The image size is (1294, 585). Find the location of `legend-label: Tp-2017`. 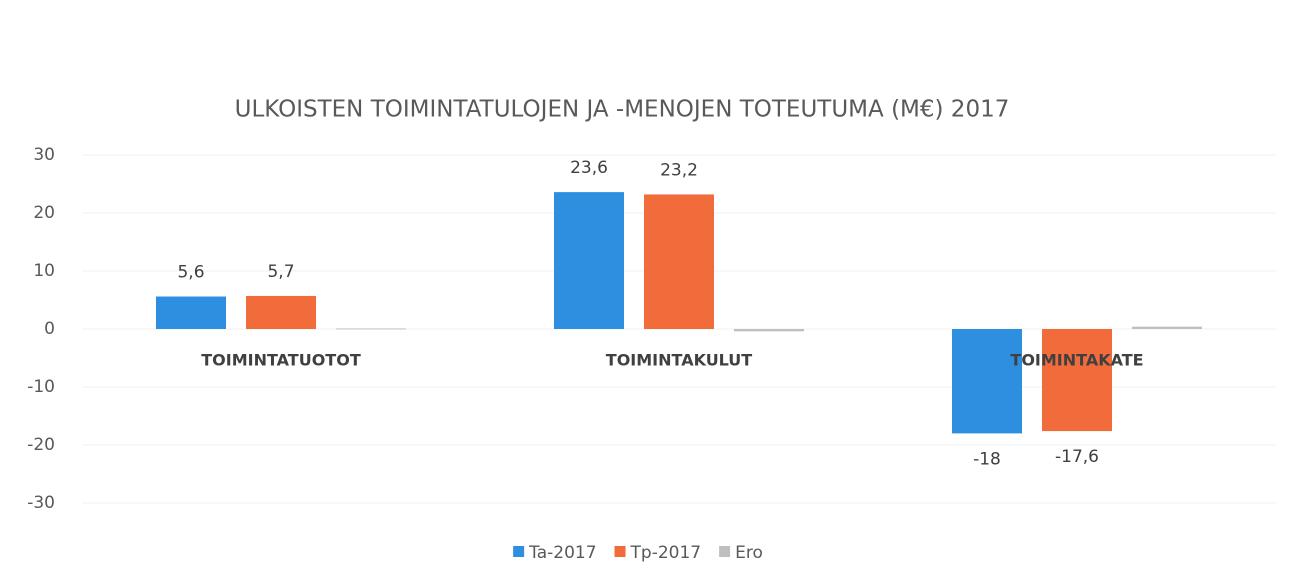

legend-label: Tp-2017 is located at coordinates (666, 553).